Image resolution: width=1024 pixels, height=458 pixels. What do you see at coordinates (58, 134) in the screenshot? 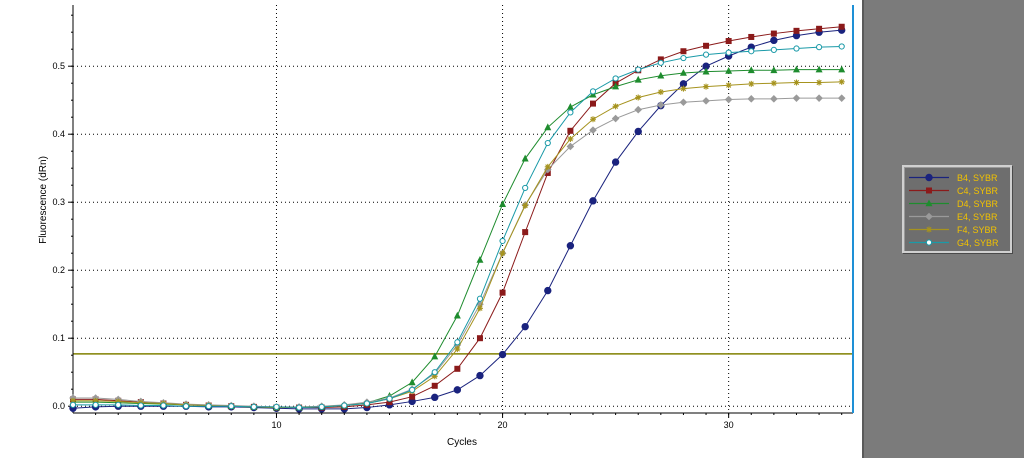
I see `y-tick-label: 0.4` at bounding box center [58, 134].